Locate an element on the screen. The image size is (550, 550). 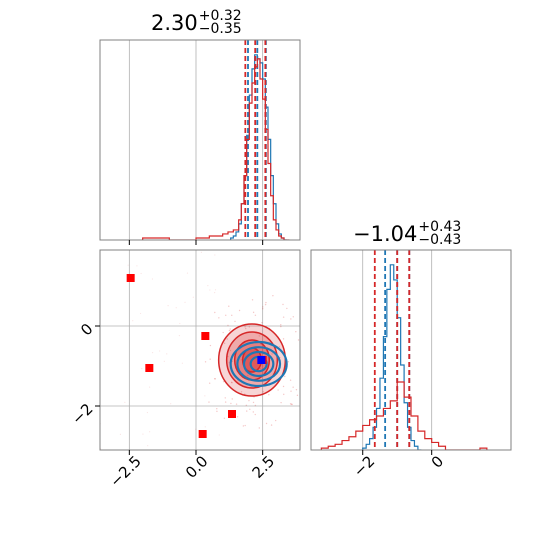
x-tick-label-joint-param1-param2-0: −2.5 is located at coordinates (125, 471).